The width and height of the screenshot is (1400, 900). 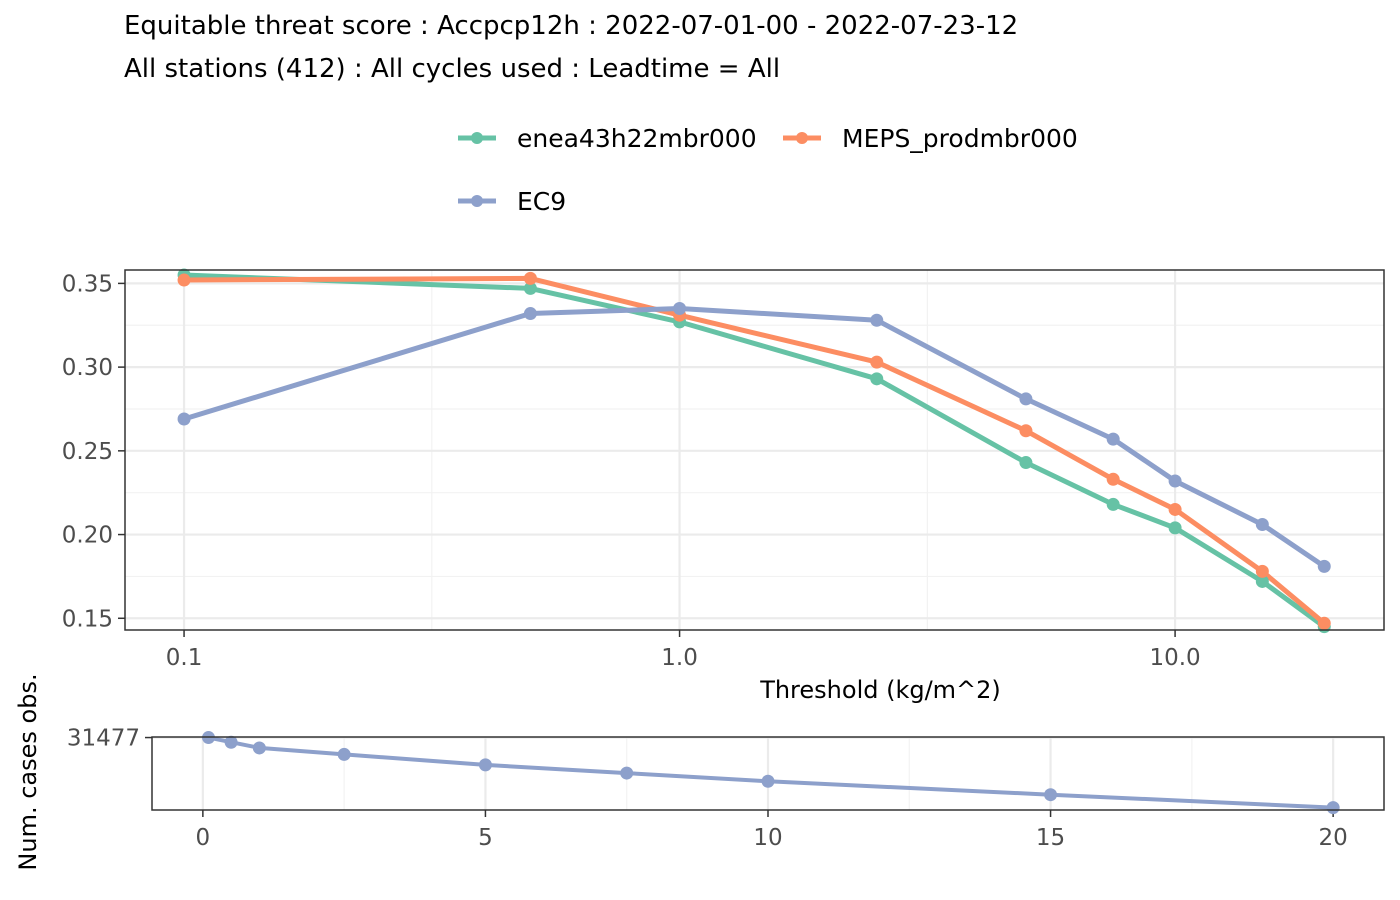 What do you see at coordinates (960, 138) in the screenshot?
I see `legend-label: MEPS_prodmbr000` at bounding box center [960, 138].